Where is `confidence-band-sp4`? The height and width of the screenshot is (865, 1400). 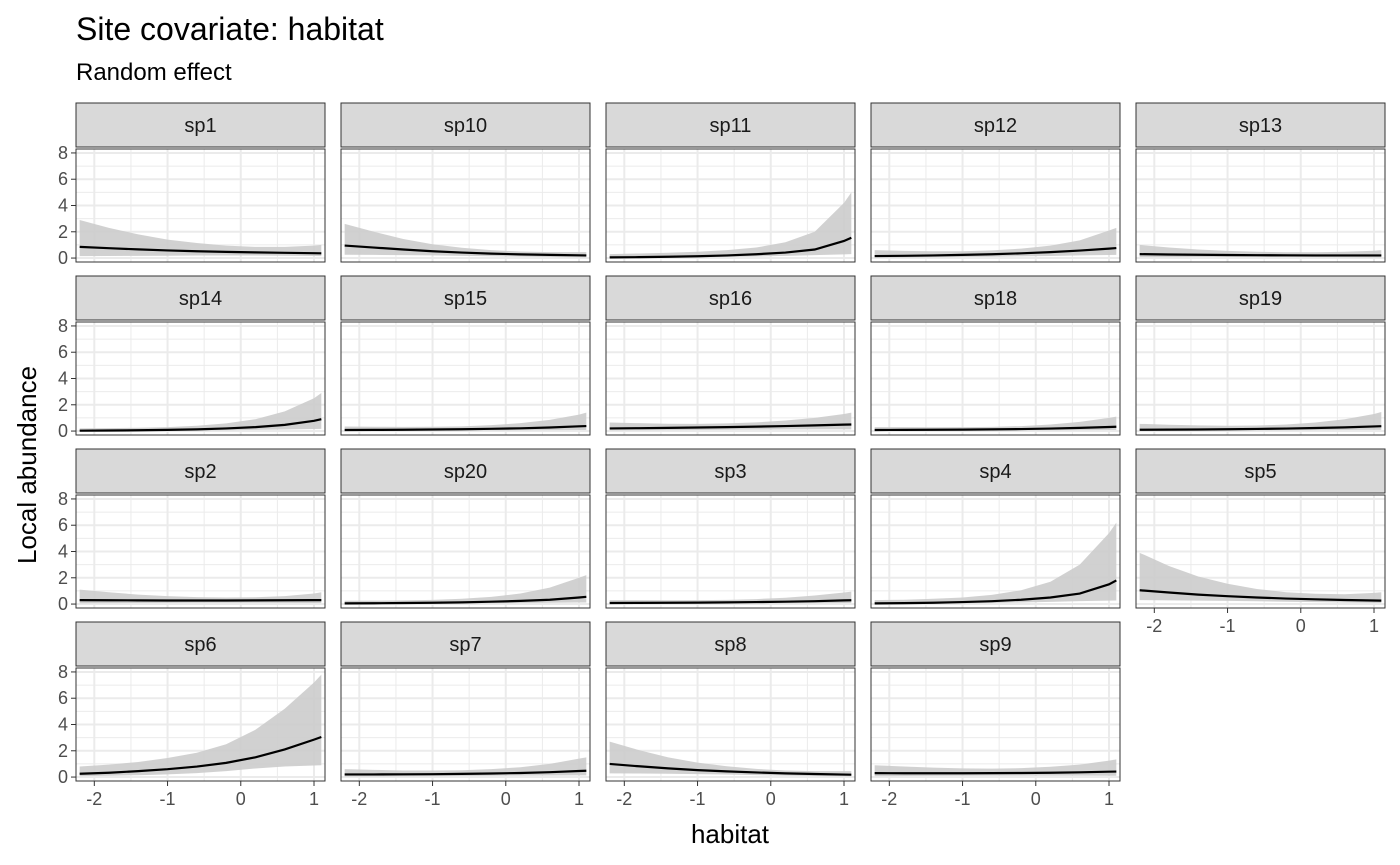 confidence-band-sp4 is located at coordinates (995, 563).